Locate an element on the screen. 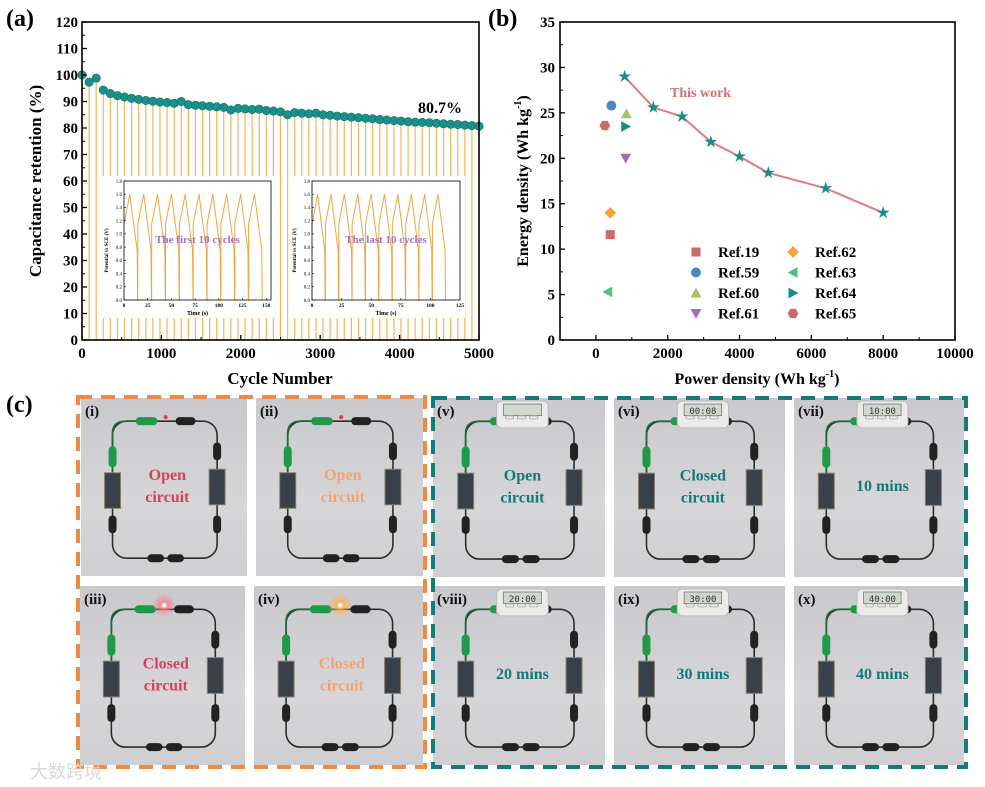 This screenshot has width=985, height=787. inset-x-tick-label: 25 is located at coordinates (148, 306).